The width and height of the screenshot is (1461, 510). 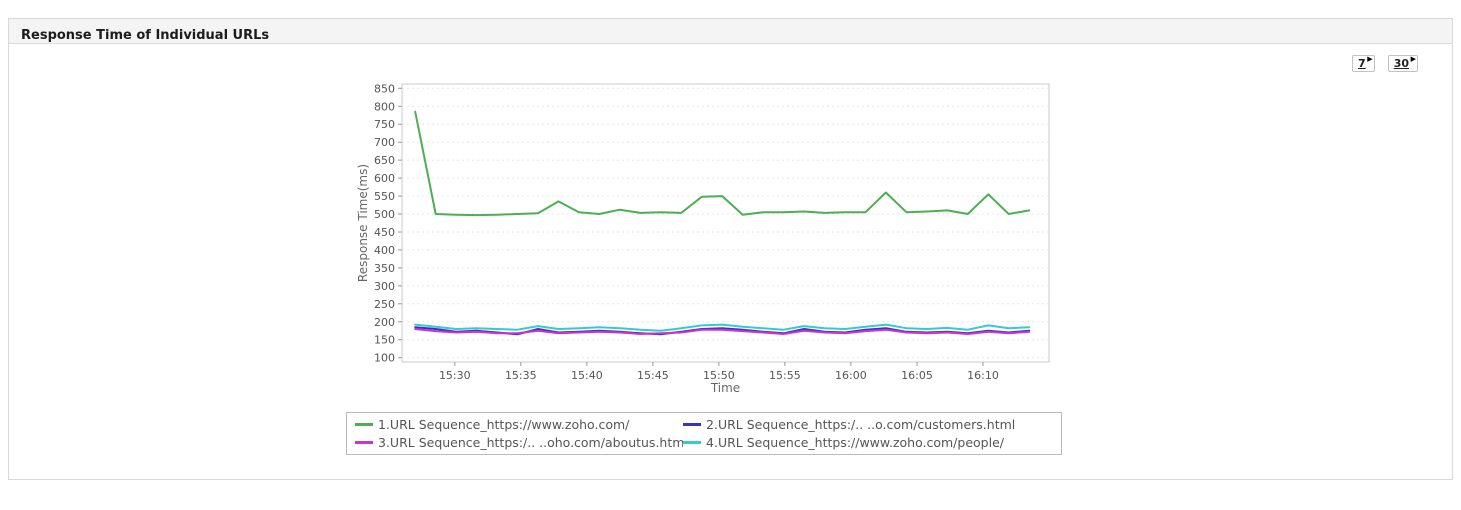 I want to click on svg-text: 16:05, so click(x=917, y=375).